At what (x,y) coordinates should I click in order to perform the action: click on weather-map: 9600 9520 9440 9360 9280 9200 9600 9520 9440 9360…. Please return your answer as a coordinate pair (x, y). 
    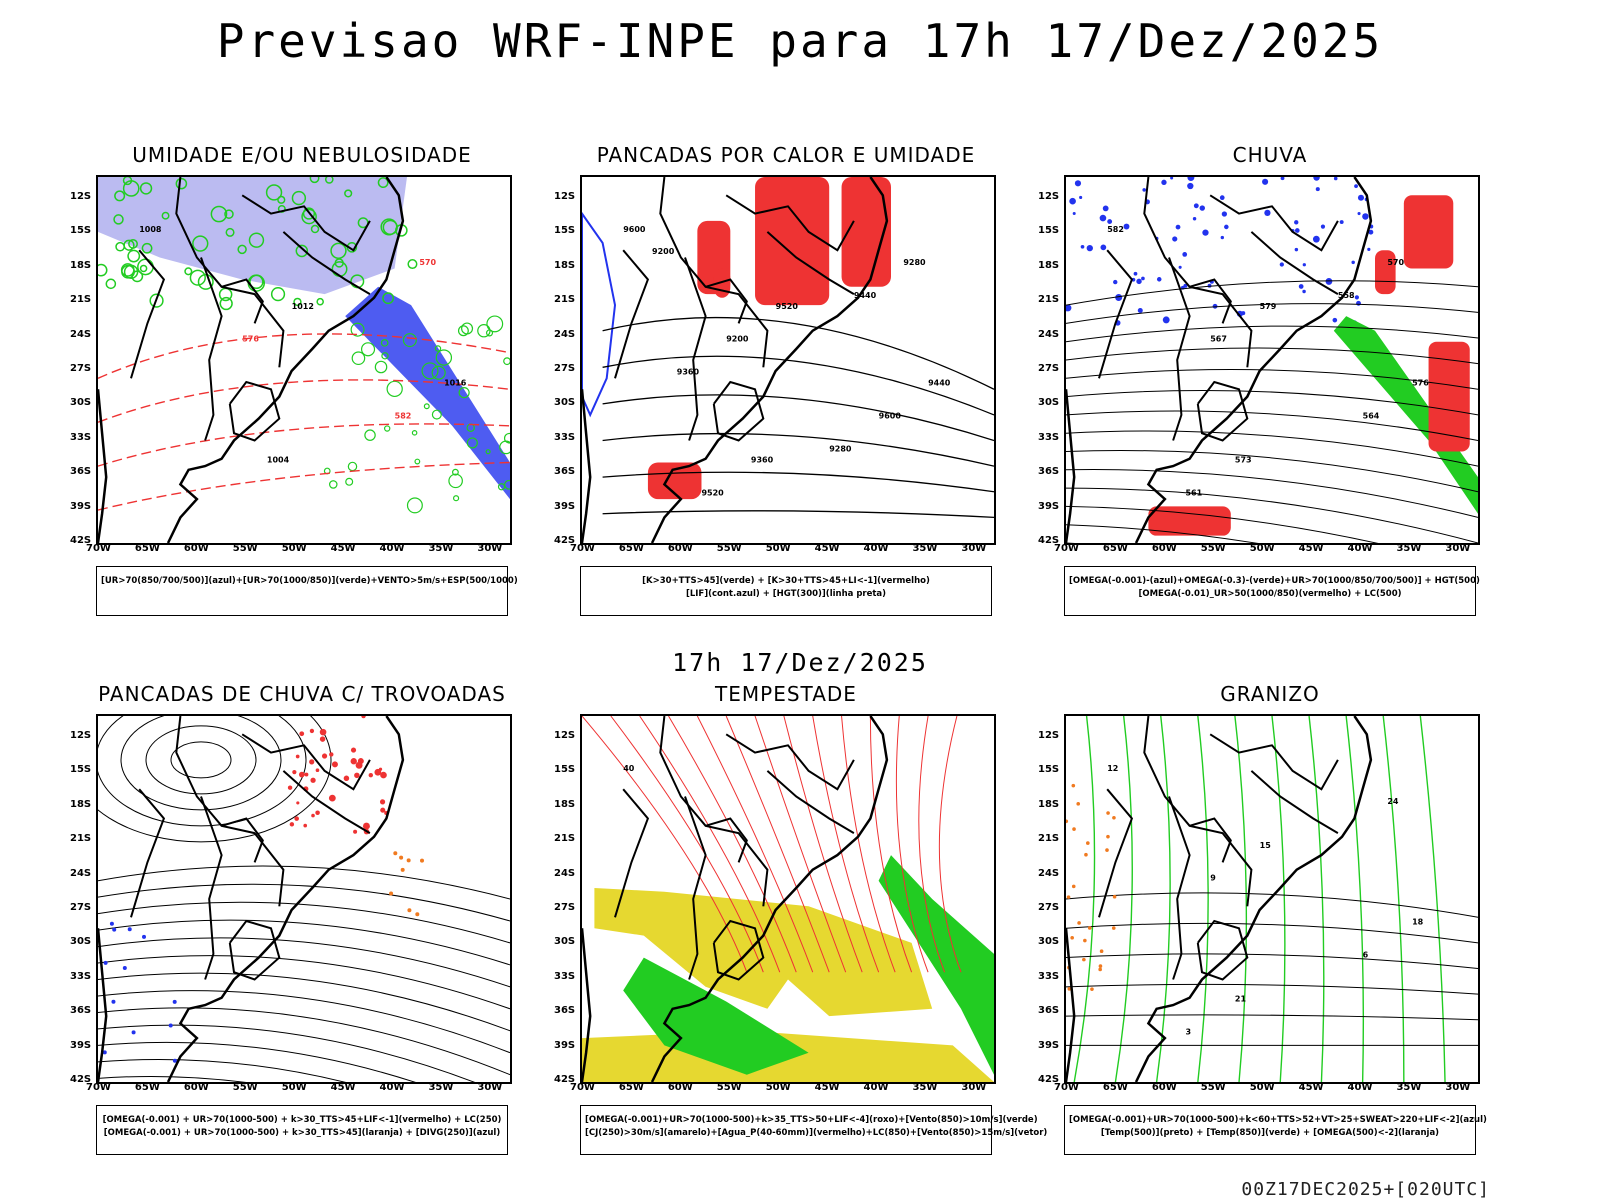
    Looking at the image, I should click on (788, 360).